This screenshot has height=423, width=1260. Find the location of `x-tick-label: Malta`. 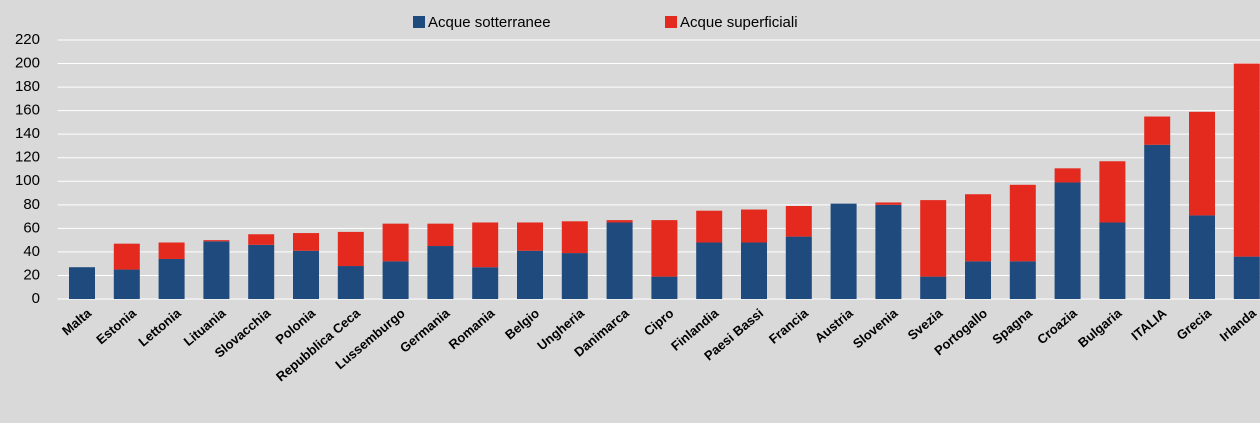

x-tick-label: Malta is located at coordinates (77, 321).